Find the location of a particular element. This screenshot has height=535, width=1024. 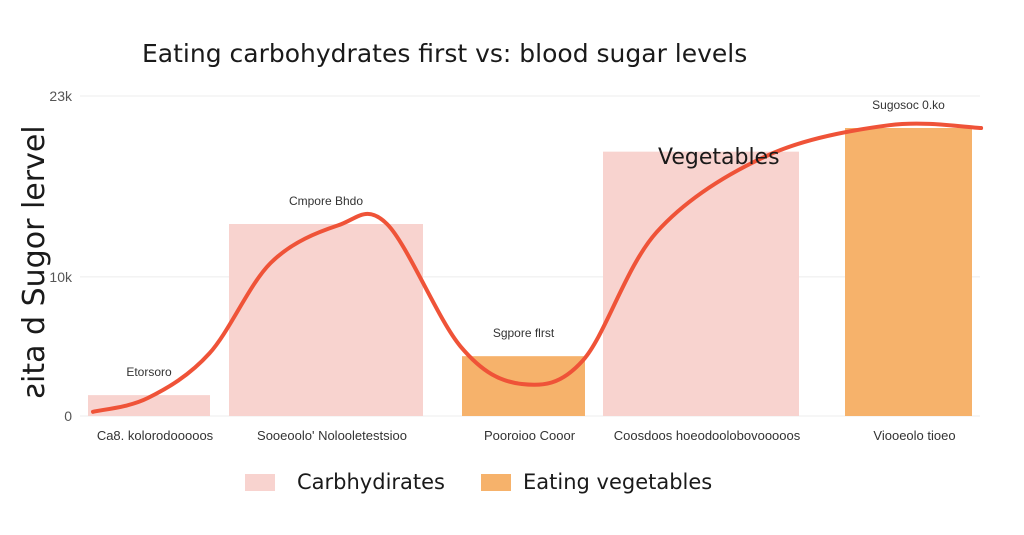

bar-label-1: Etorsoro is located at coordinates (149, 372).